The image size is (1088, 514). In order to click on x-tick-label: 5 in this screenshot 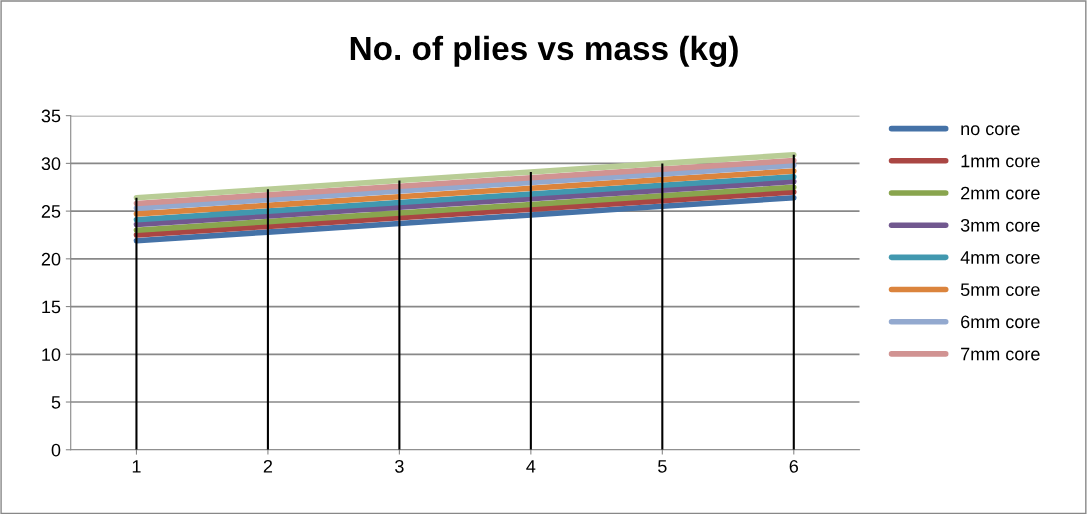, I will do `click(662, 466)`.